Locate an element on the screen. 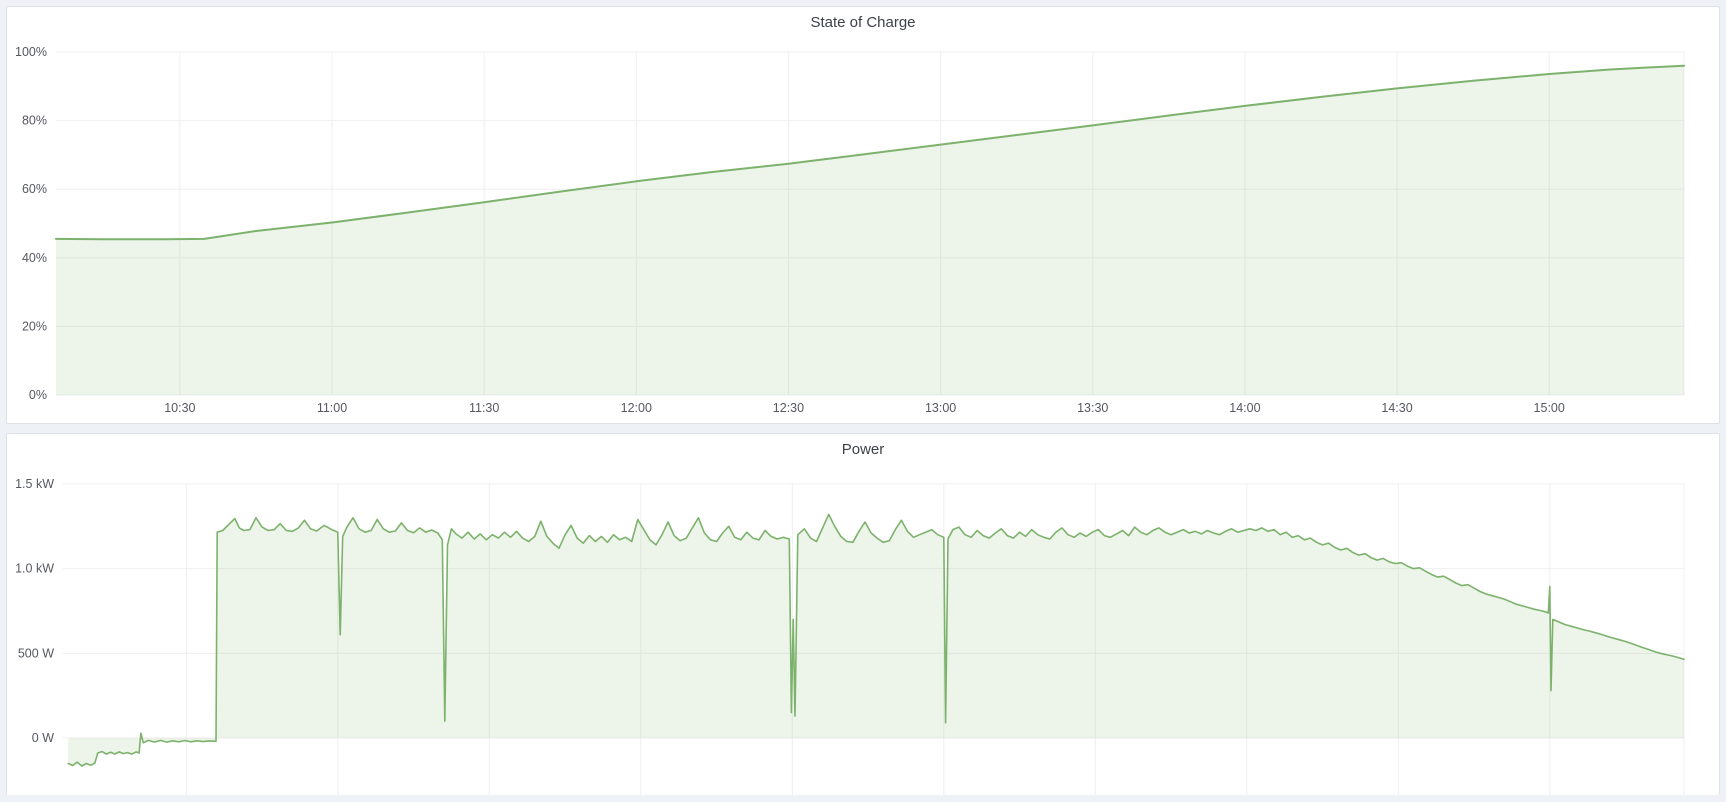  x-axis-tick-label: 10:30 is located at coordinates (179, 408).